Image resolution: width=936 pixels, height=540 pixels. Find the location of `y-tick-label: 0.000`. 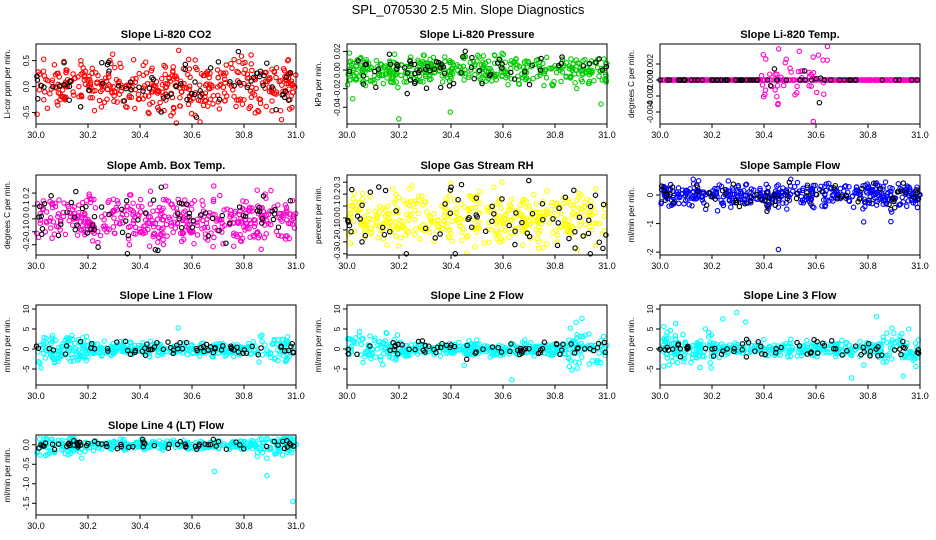

y-tick-label: 0.000 is located at coordinates (650, 79).